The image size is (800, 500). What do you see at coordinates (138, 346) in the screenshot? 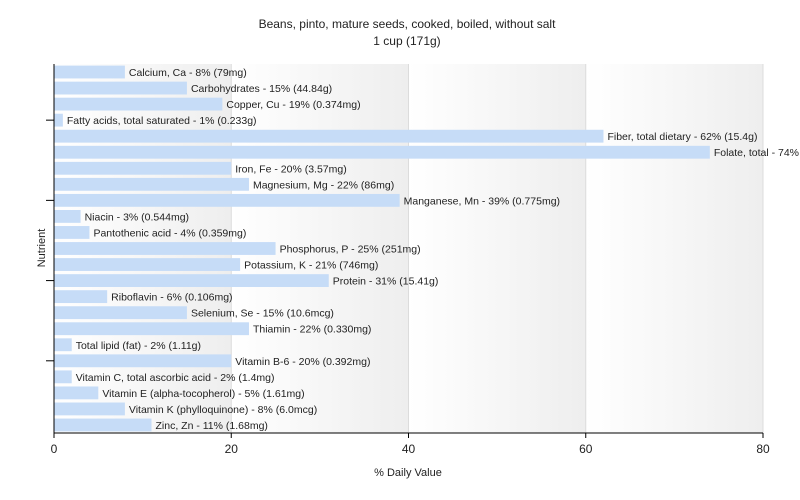
I see `bar-label: Total lipid (fat) - 2% (1.11g)` at bounding box center [138, 346].